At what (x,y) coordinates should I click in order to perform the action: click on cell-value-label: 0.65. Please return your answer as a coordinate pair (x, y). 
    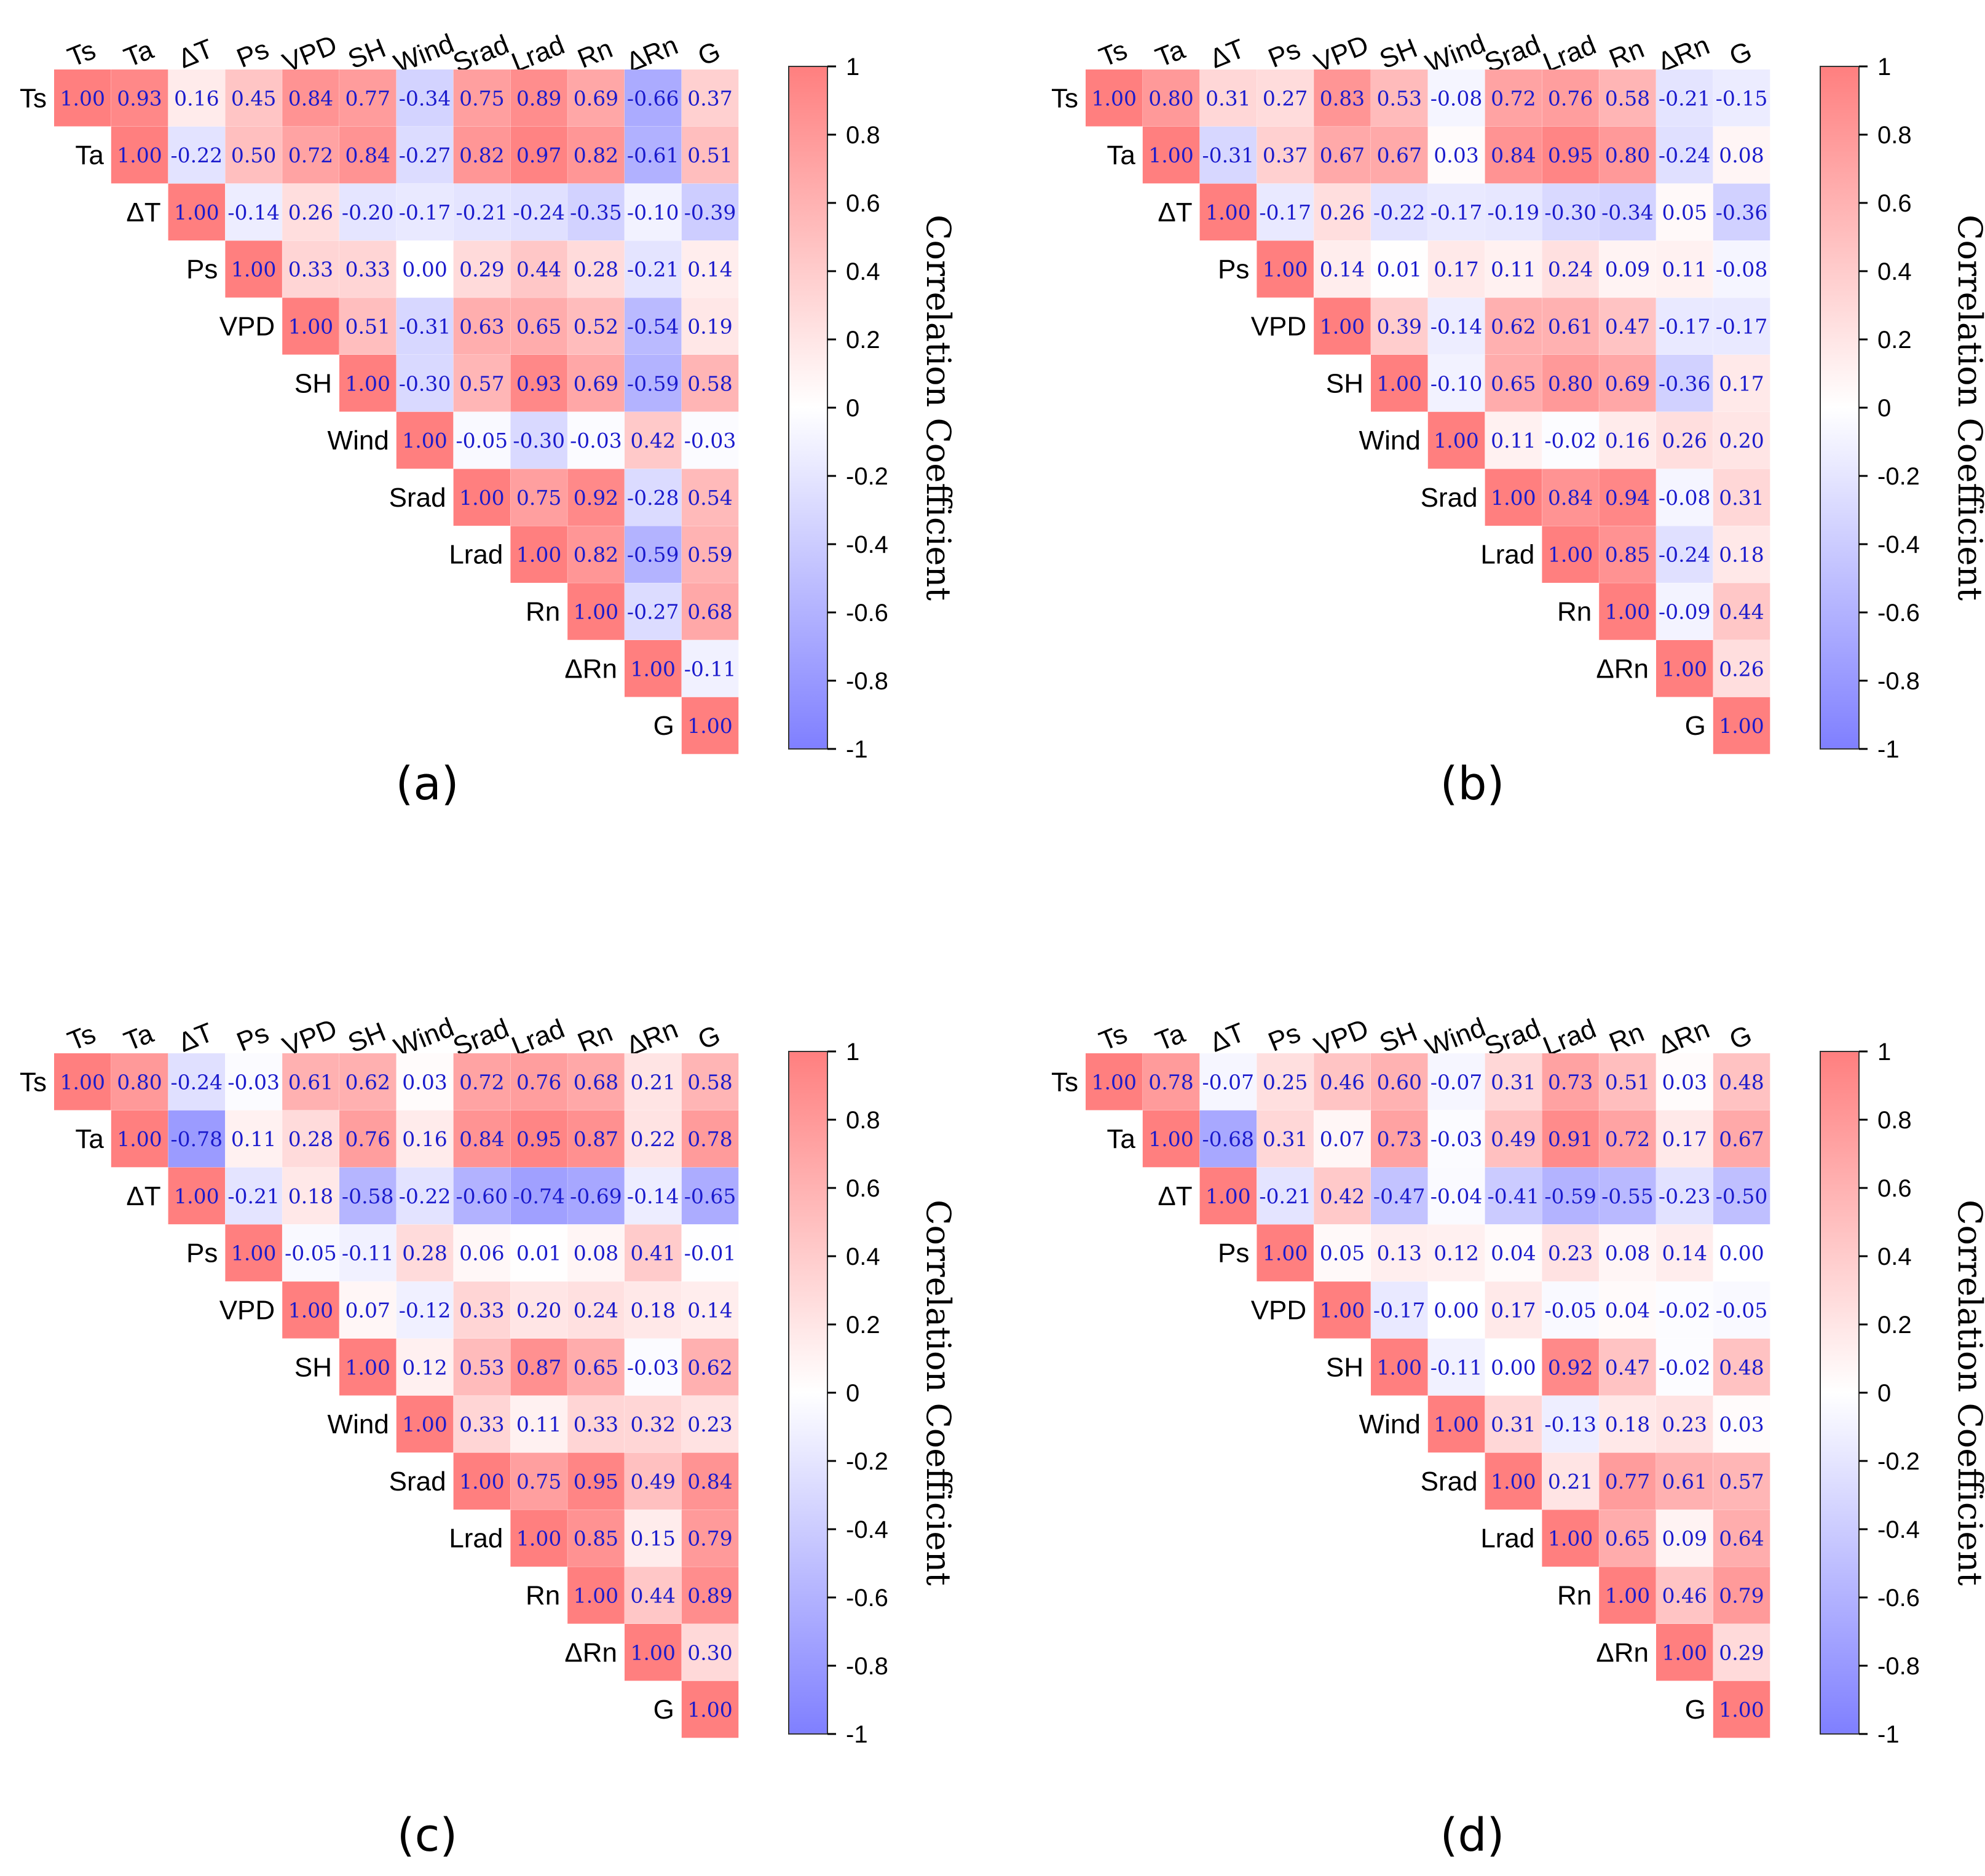
    Looking at the image, I should click on (1627, 1539).